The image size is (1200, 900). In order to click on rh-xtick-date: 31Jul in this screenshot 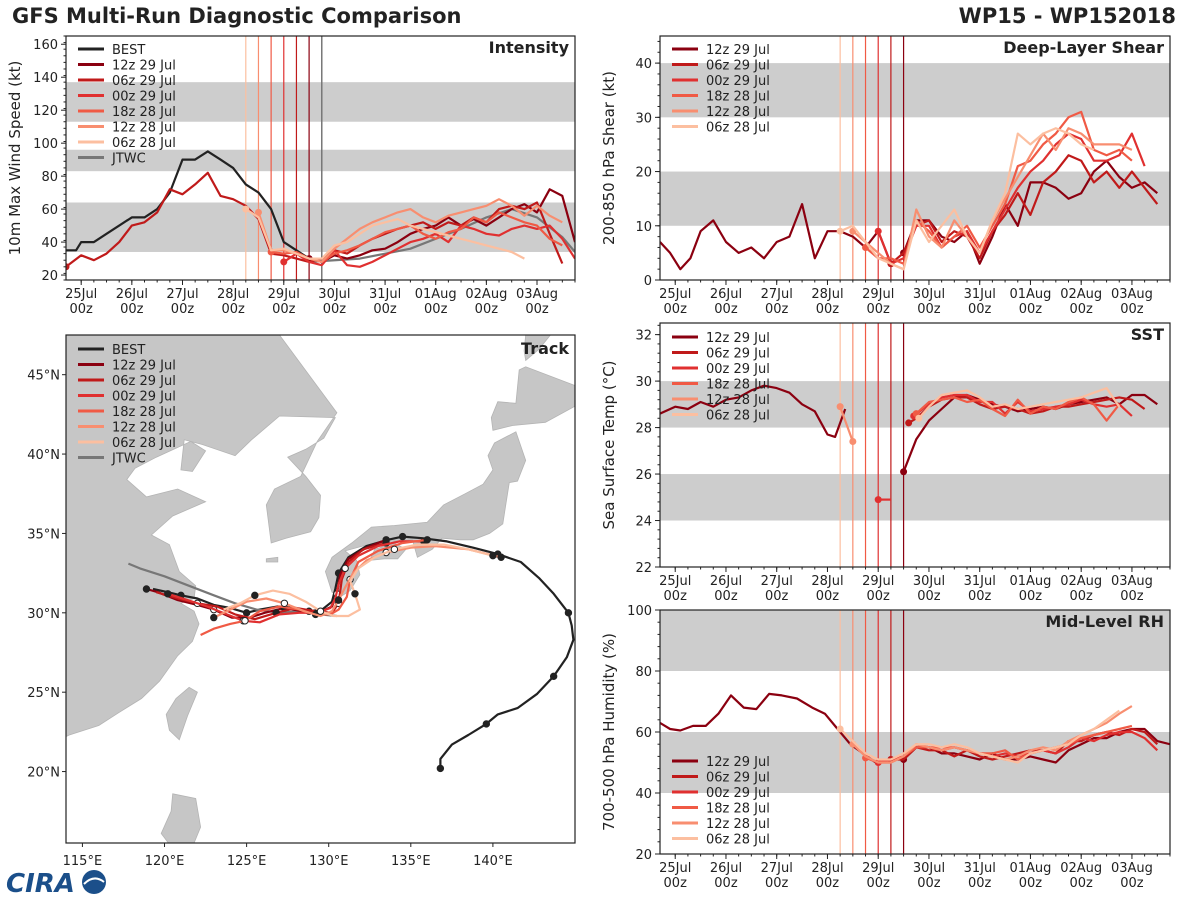, I will do `click(980, 868)`.